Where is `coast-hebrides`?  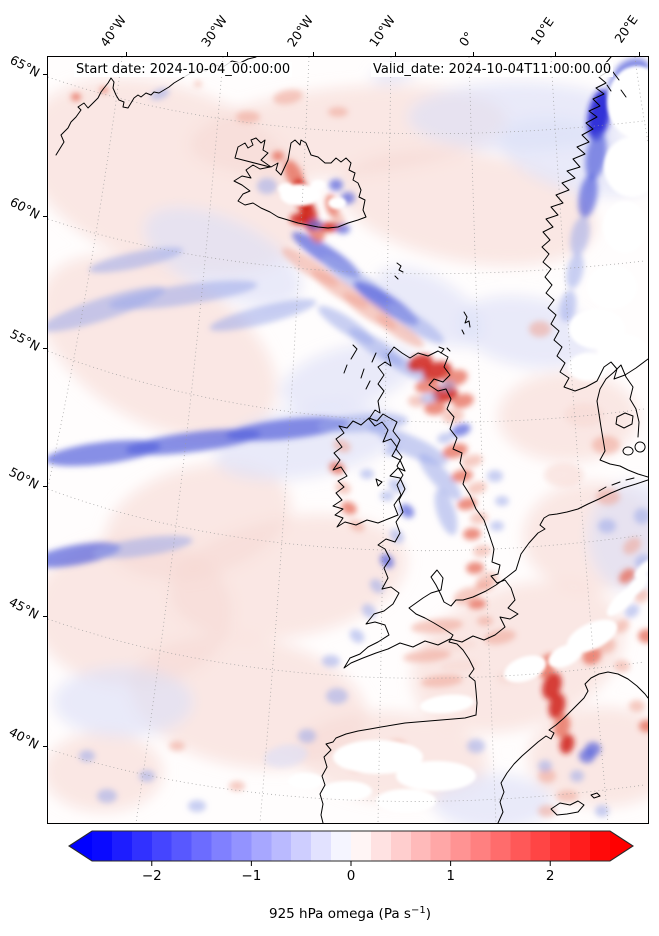 coast-hebrides is located at coordinates (360, 367).